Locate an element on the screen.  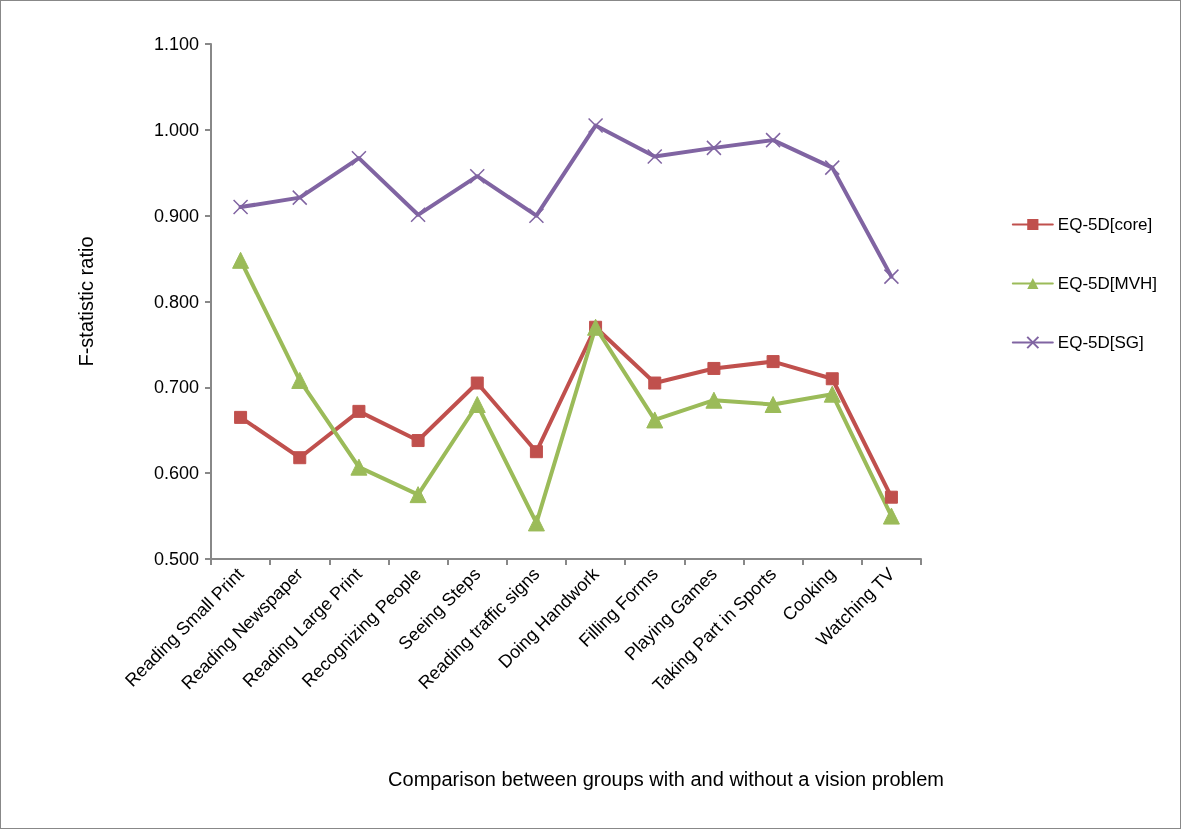
y-tick-label: 0.900 is located at coordinates (176, 215).